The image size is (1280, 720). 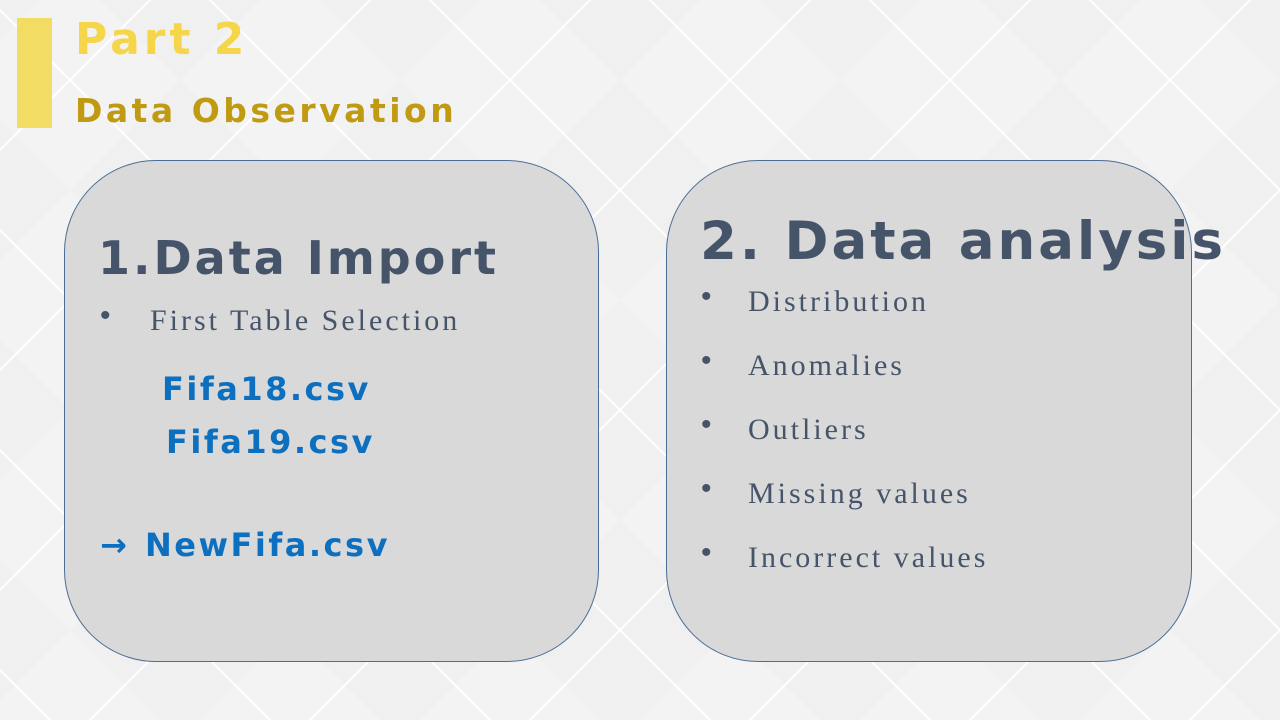 I want to click on file-name-fifa19: Fifa19.csv, so click(x=270, y=442).